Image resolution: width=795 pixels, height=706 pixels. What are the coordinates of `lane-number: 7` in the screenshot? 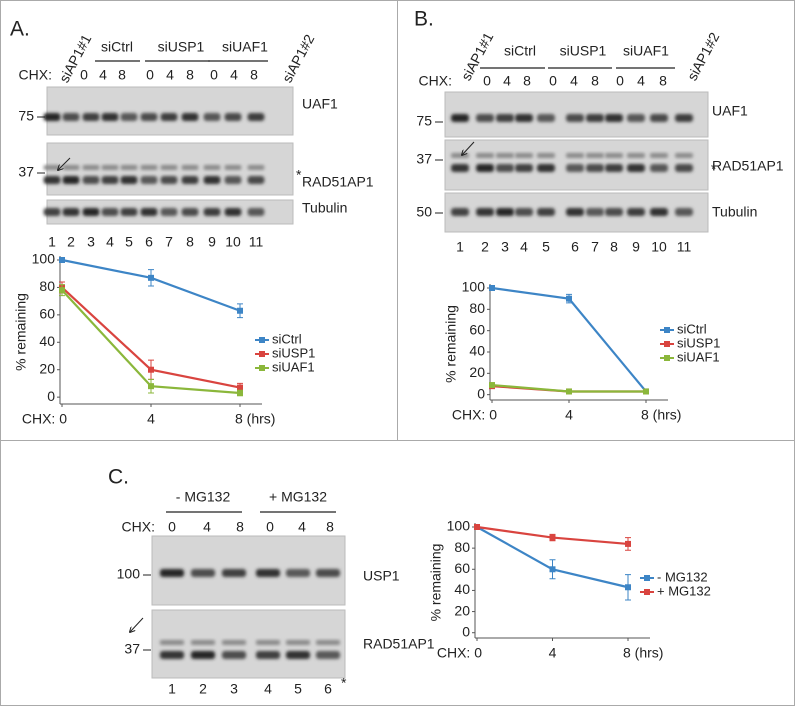 It's located at (595, 247).